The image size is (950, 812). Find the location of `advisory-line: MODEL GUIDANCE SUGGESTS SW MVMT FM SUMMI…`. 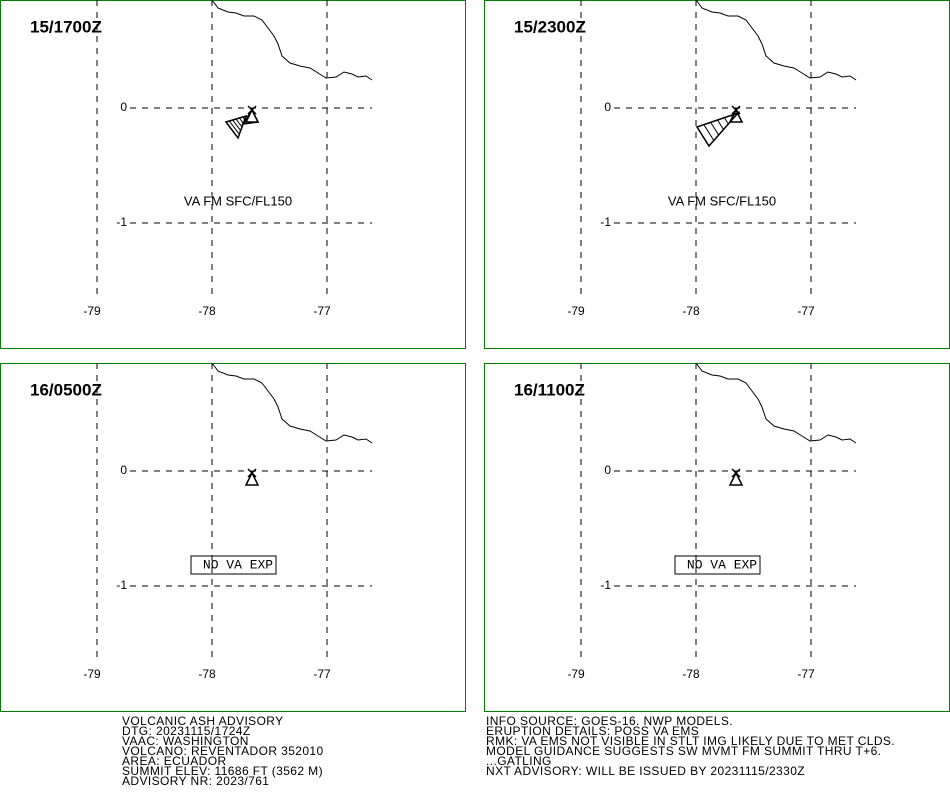

advisory-line: MODEL GUIDANCE SUGGESTS SW MVMT FM SUMMI… is located at coordinates (683, 751).